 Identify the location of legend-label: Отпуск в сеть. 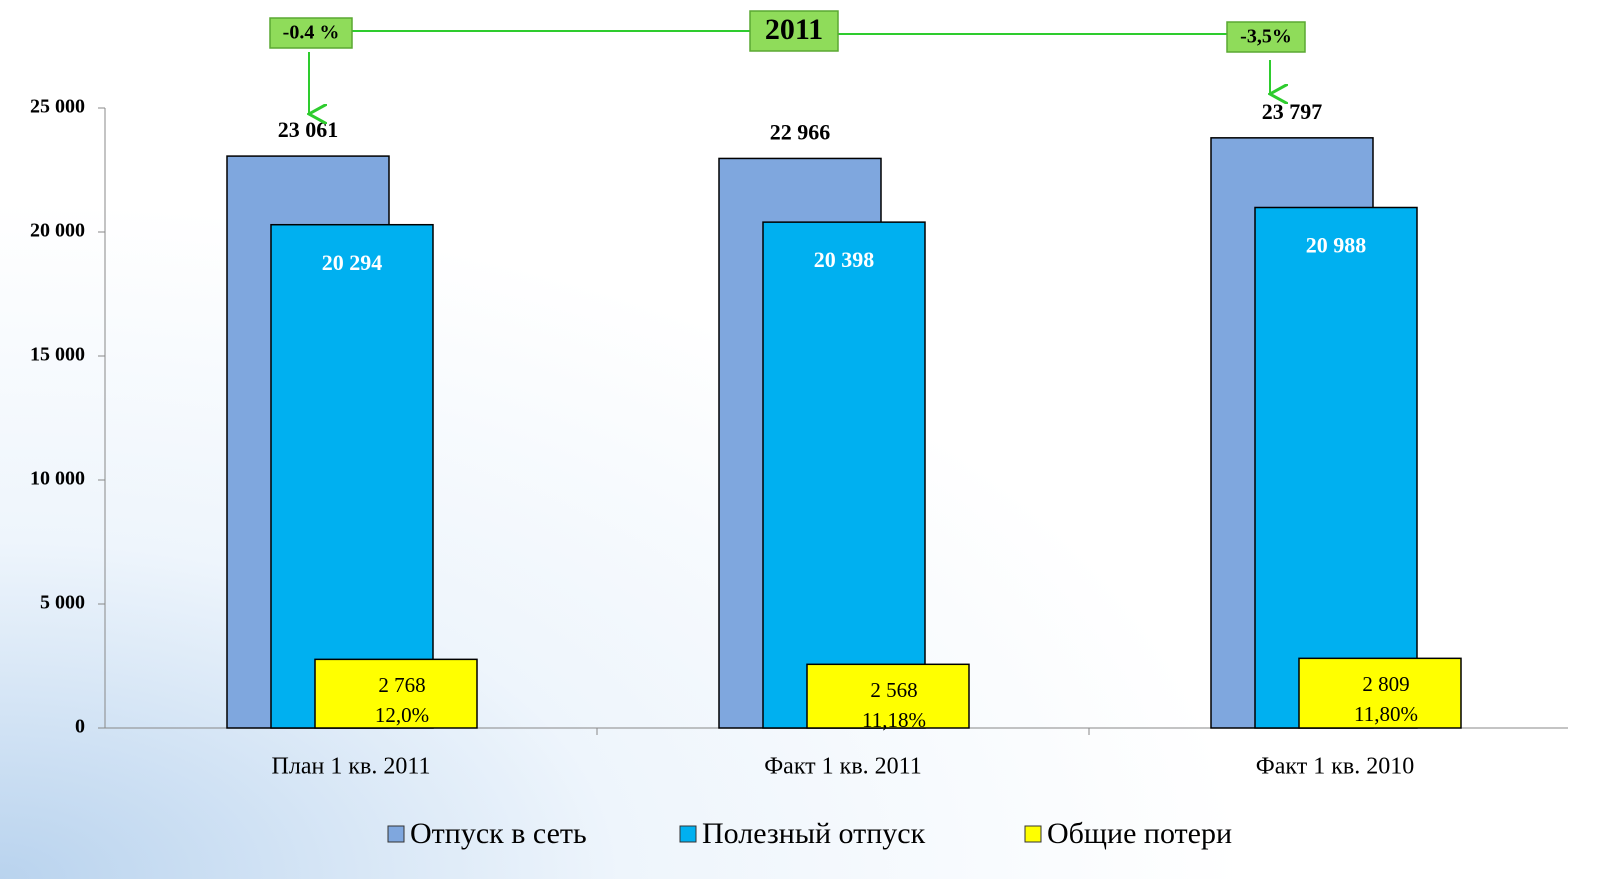
(498, 833).